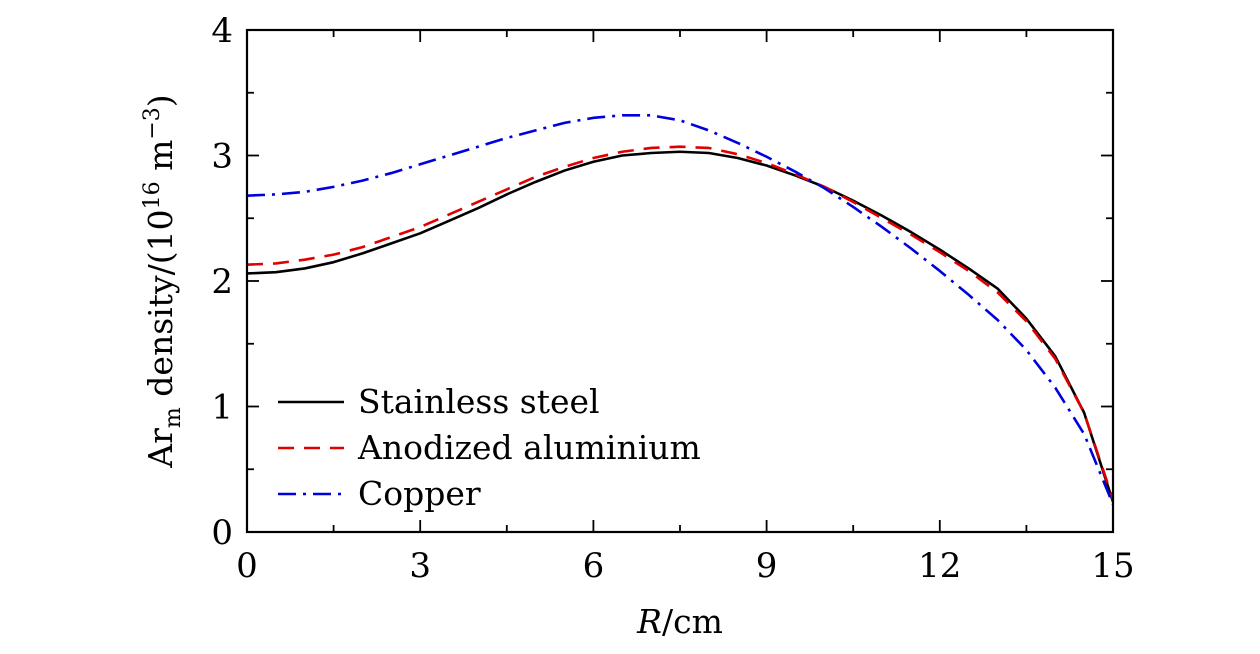 The width and height of the screenshot is (1260, 654). I want to click on y-axis-label: Arm density/(1016 m−3), so click(163, 281).